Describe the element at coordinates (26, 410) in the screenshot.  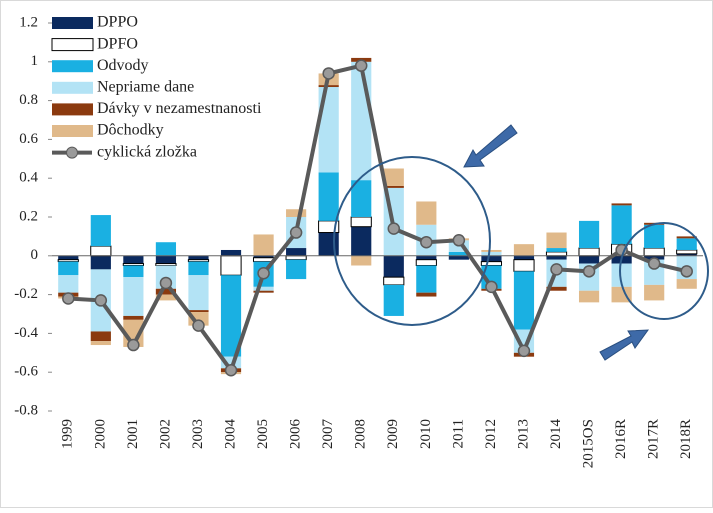
I see `y-tick-label: -0.8` at that location.